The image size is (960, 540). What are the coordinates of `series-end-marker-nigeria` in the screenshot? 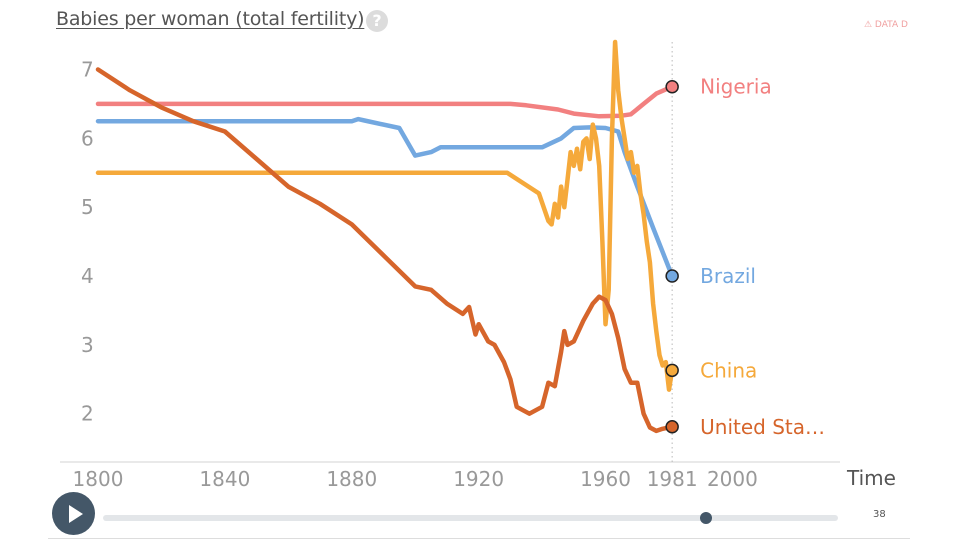 It's located at (672, 86).